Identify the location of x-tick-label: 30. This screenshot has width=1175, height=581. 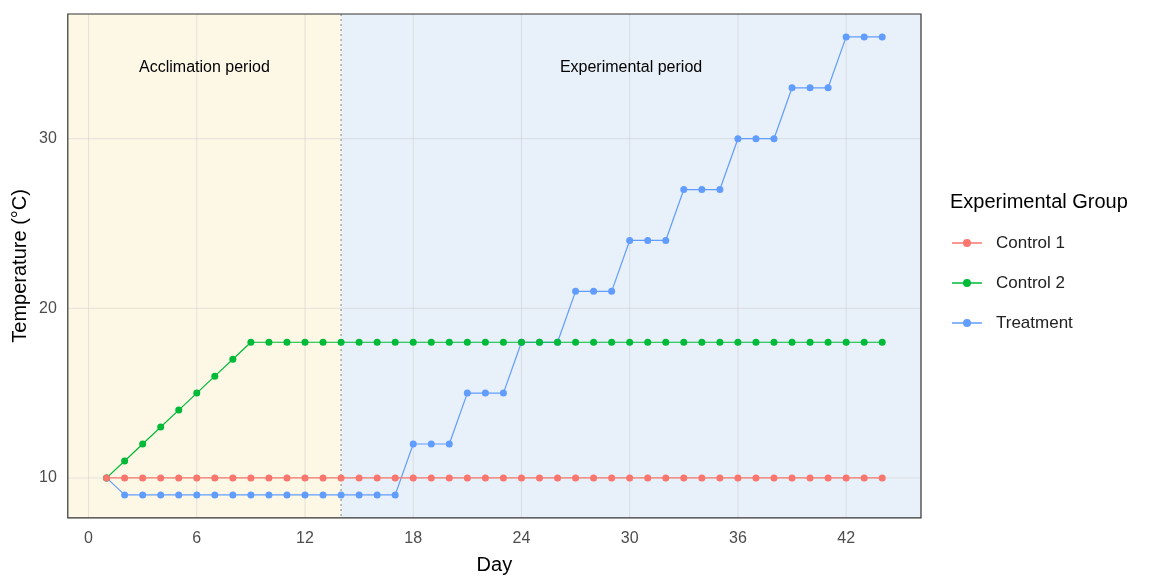
(629, 537).